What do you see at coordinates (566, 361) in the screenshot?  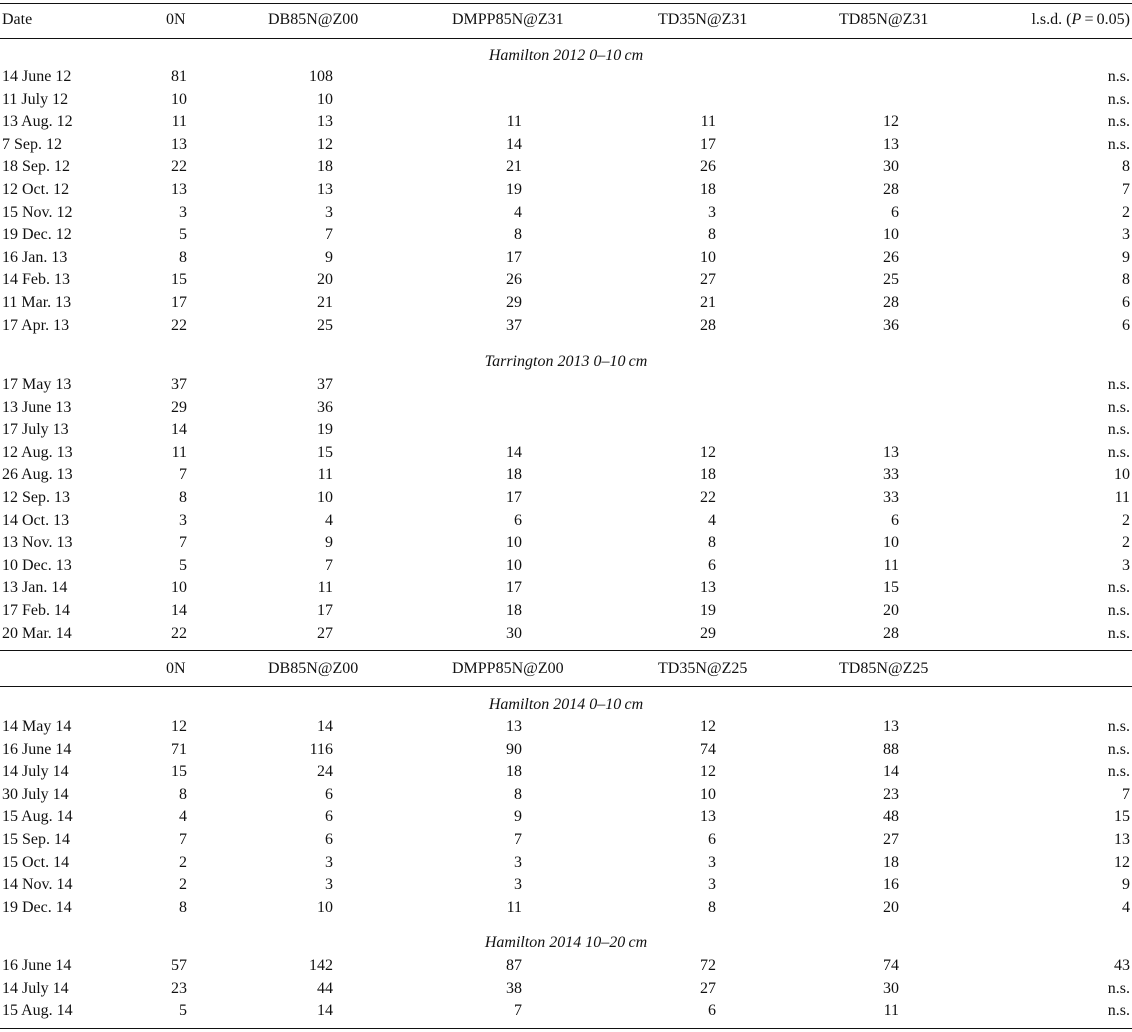 I see `section-title: Tarrington 2013 0–10 cm` at bounding box center [566, 361].